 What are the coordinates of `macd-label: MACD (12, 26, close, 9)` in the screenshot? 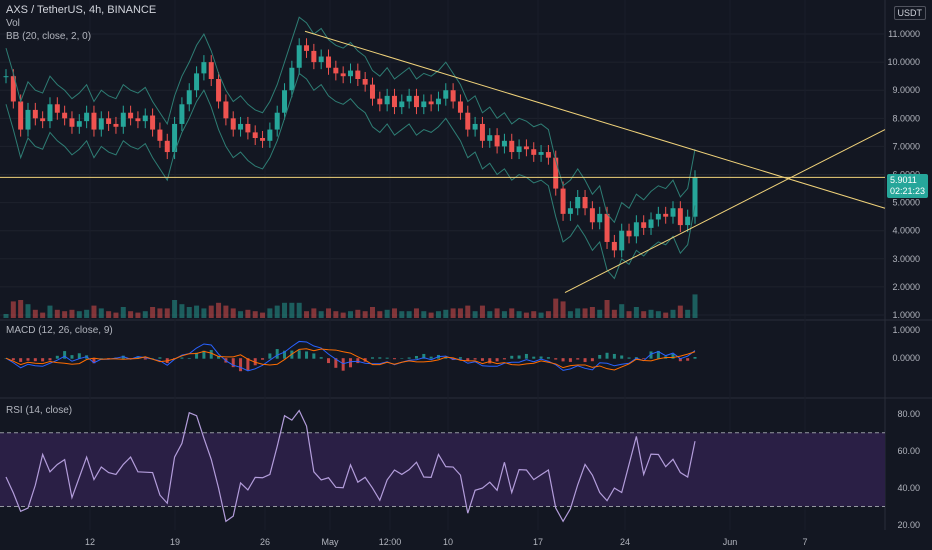 It's located at (59, 330).